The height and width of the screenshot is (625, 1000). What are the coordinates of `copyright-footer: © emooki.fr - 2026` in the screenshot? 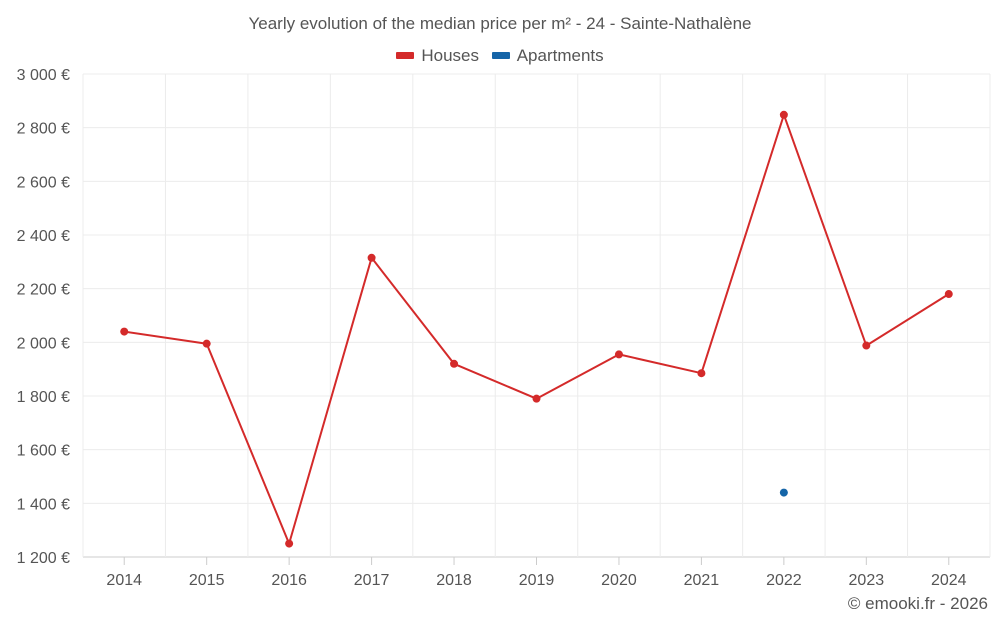 It's located at (917, 603).